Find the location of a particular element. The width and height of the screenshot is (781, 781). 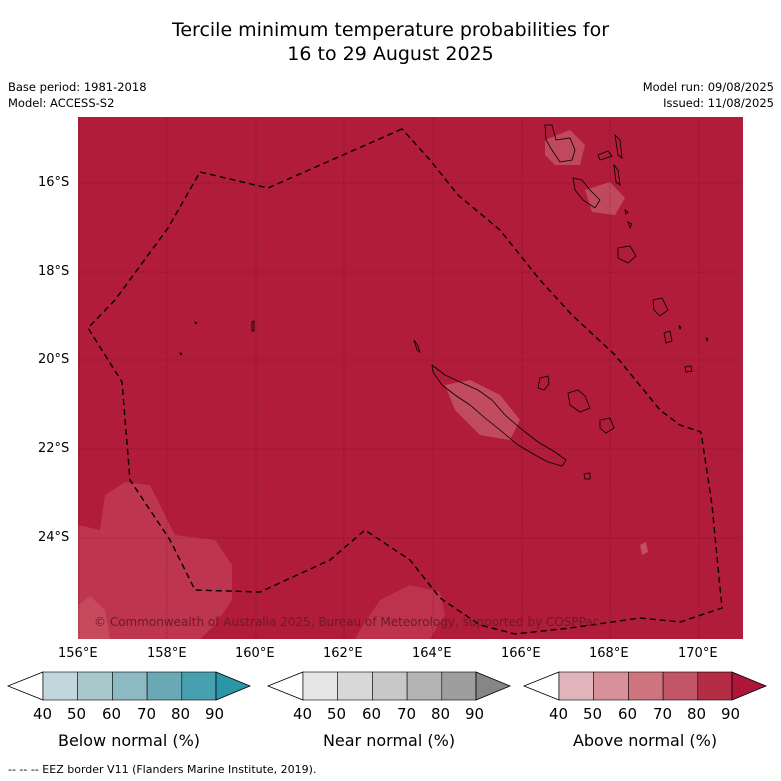

lon-label-164e: 164°E is located at coordinates (432, 653).